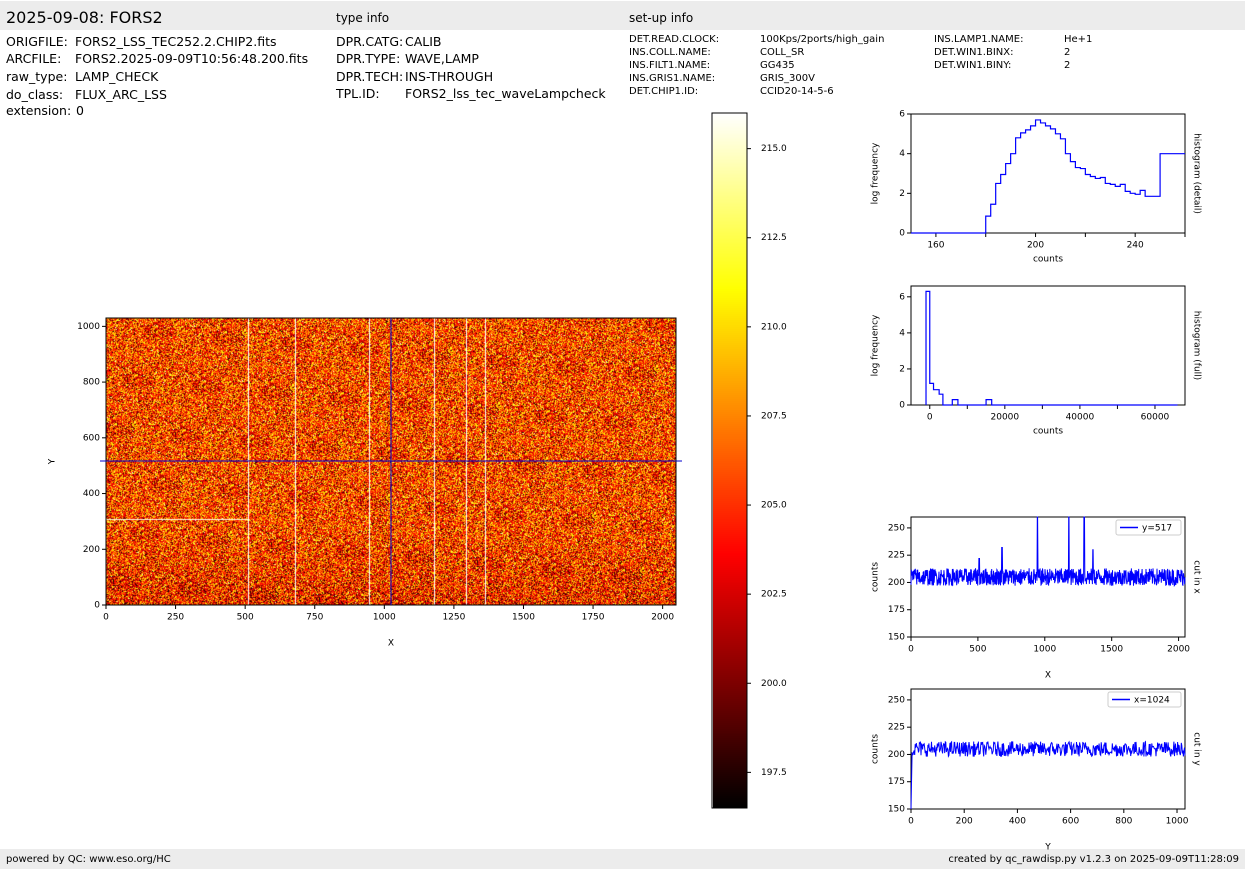 Image resolution: width=1245 pixels, height=870 pixels. Describe the element at coordinates (672, 78) in the screenshot. I see `setup-info-key: INS.GRIS1.NAME:` at that location.